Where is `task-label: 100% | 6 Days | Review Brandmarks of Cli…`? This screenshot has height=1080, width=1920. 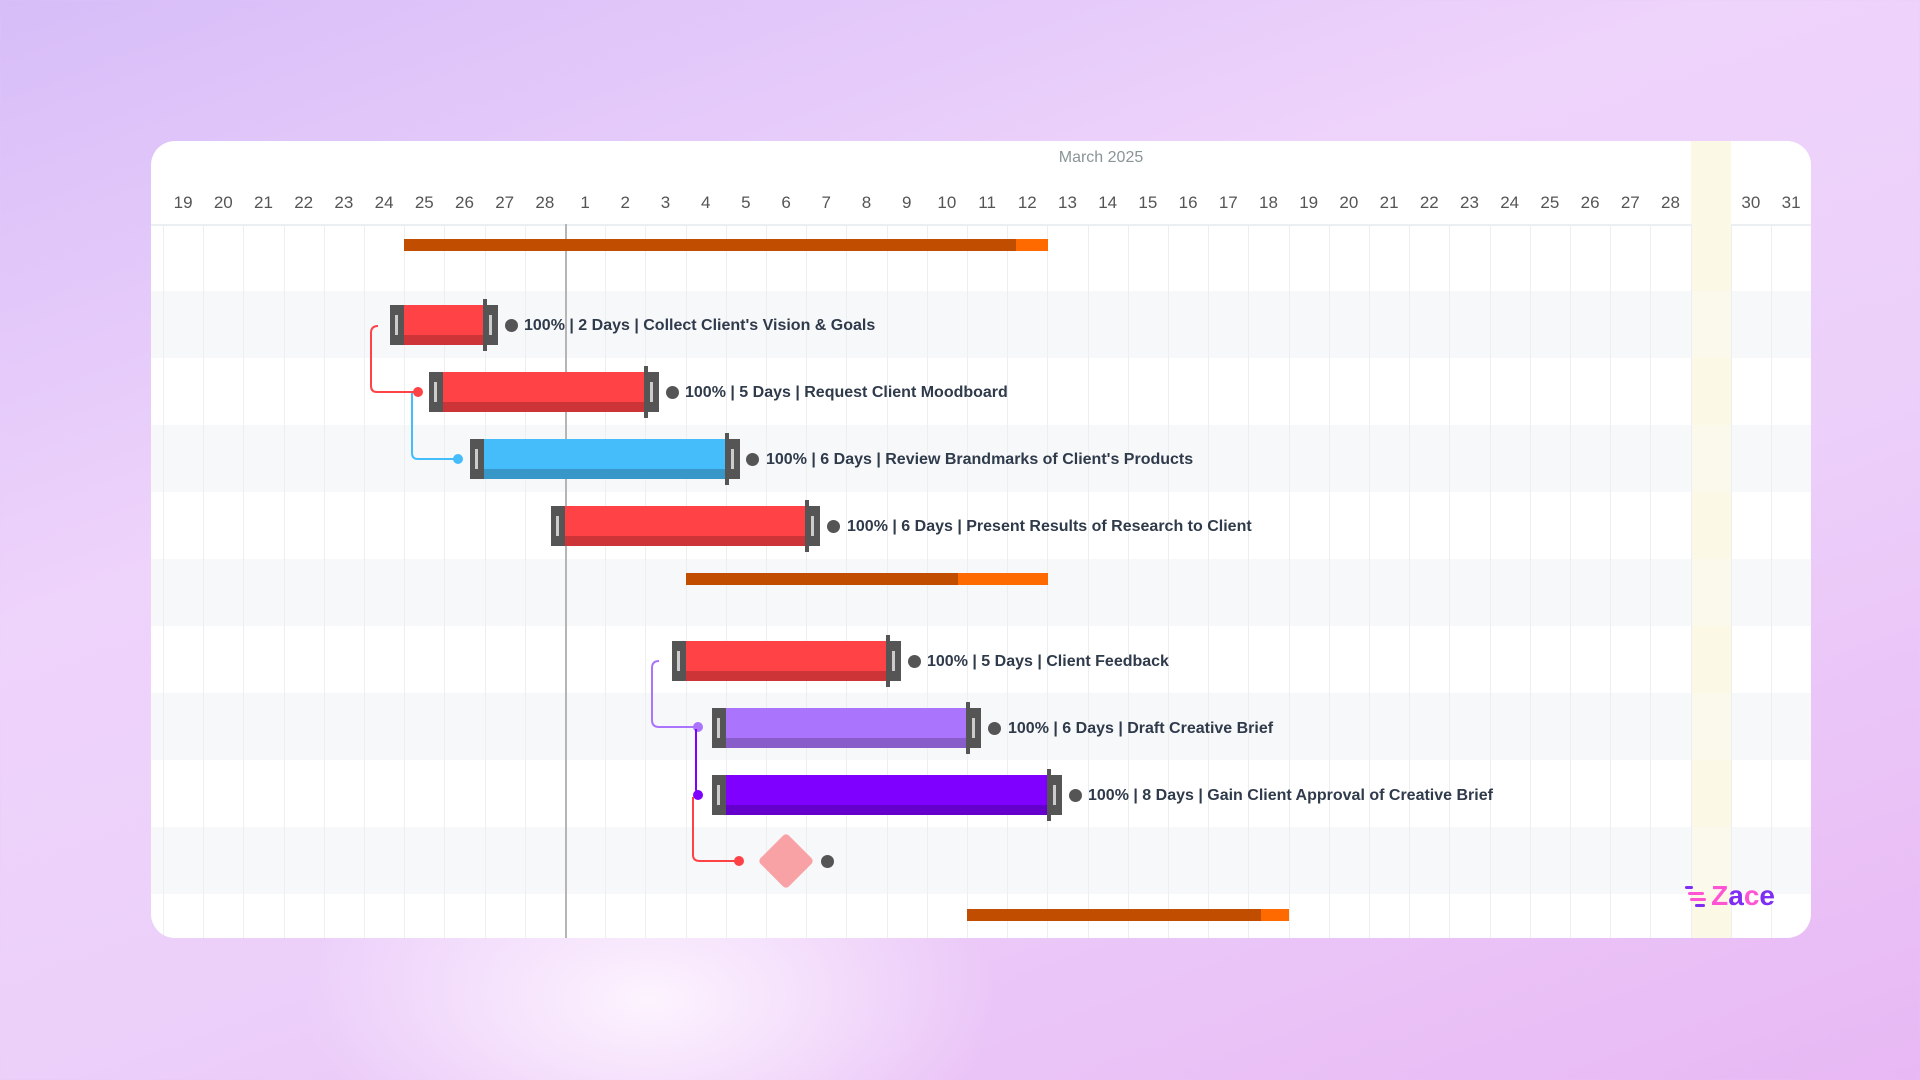
task-label: 100% | 6 Days | Review Brandmarks of Cli… is located at coordinates (980, 459).